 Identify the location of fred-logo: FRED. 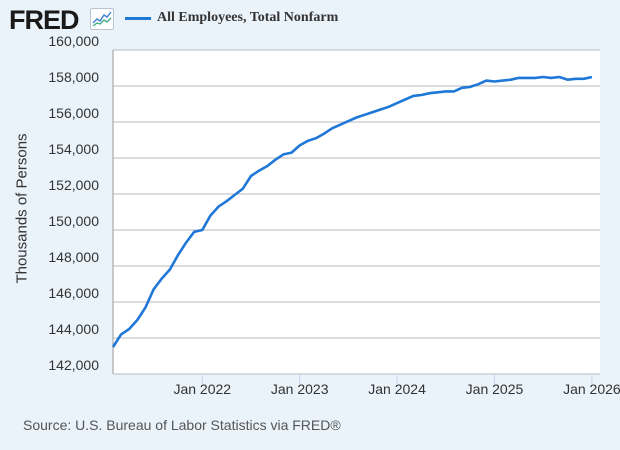
(44, 20).